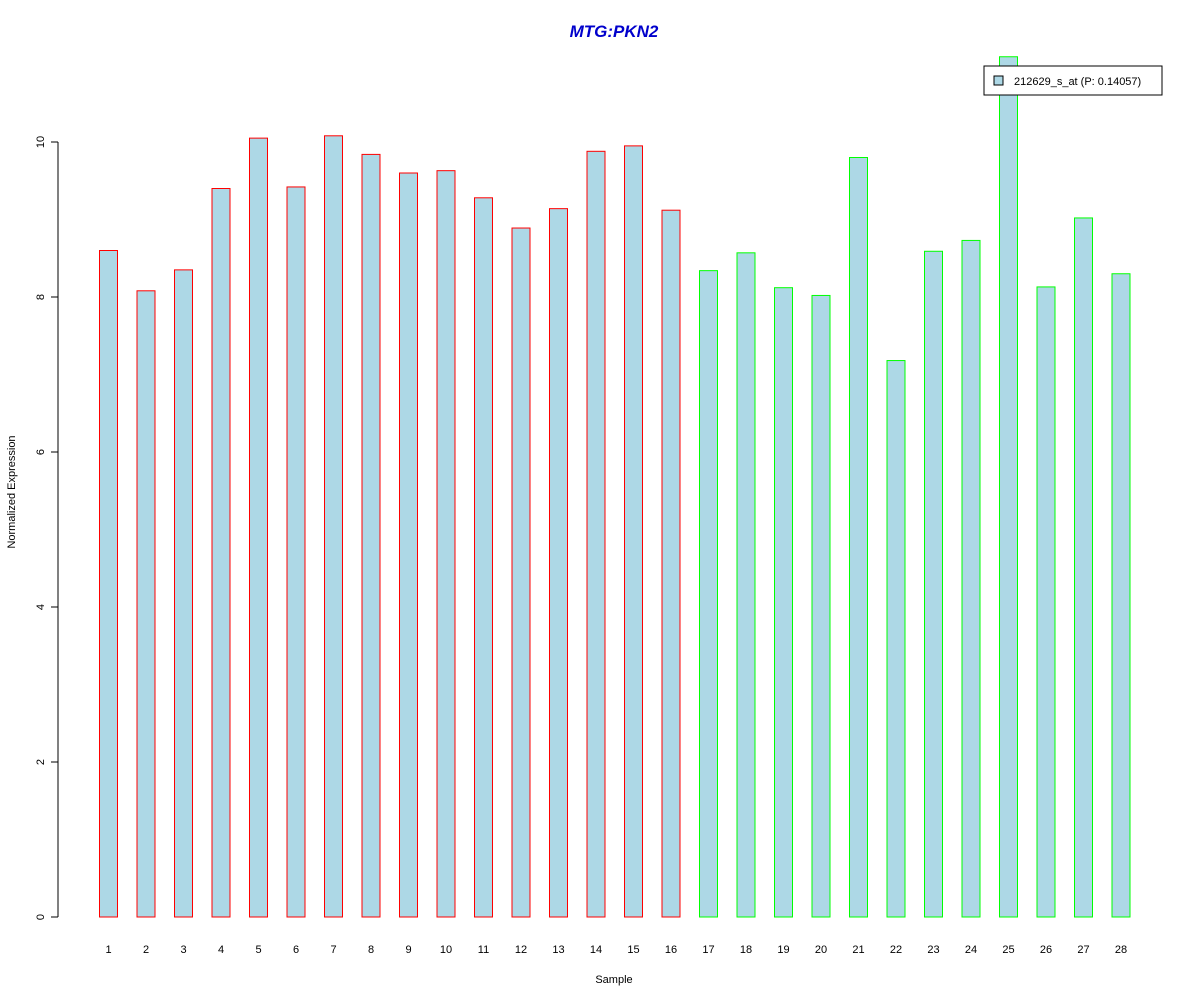 Image resolution: width=1200 pixels, height=1000 pixels. I want to click on legend-swatch, so click(998, 80).